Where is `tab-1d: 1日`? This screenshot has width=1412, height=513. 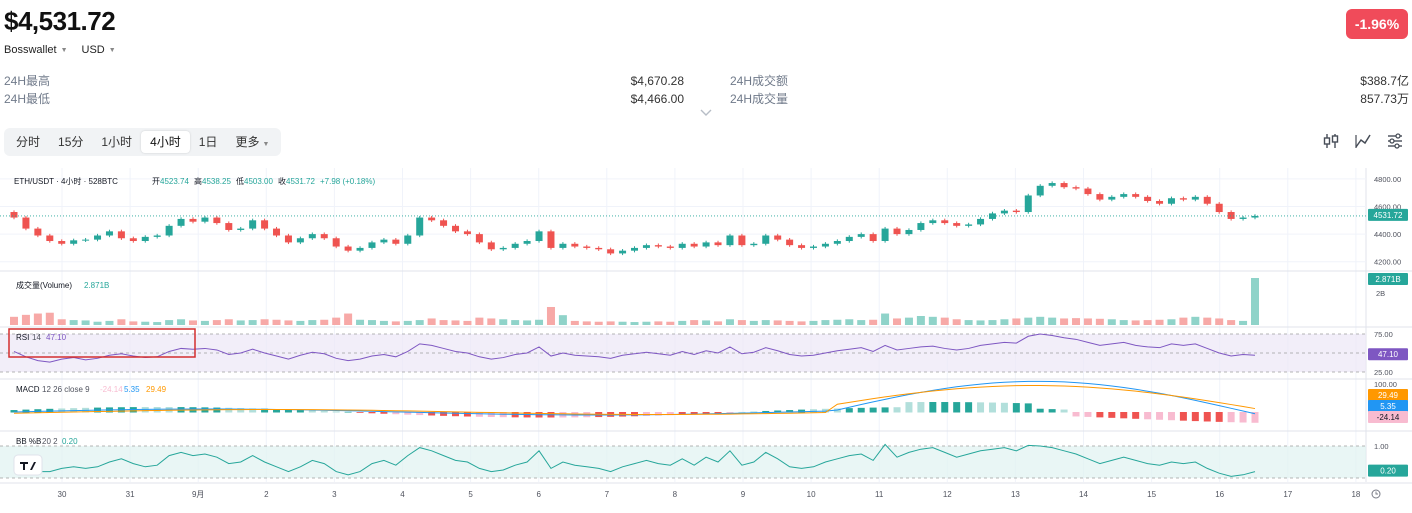 tab-1d: 1日 is located at coordinates (208, 142).